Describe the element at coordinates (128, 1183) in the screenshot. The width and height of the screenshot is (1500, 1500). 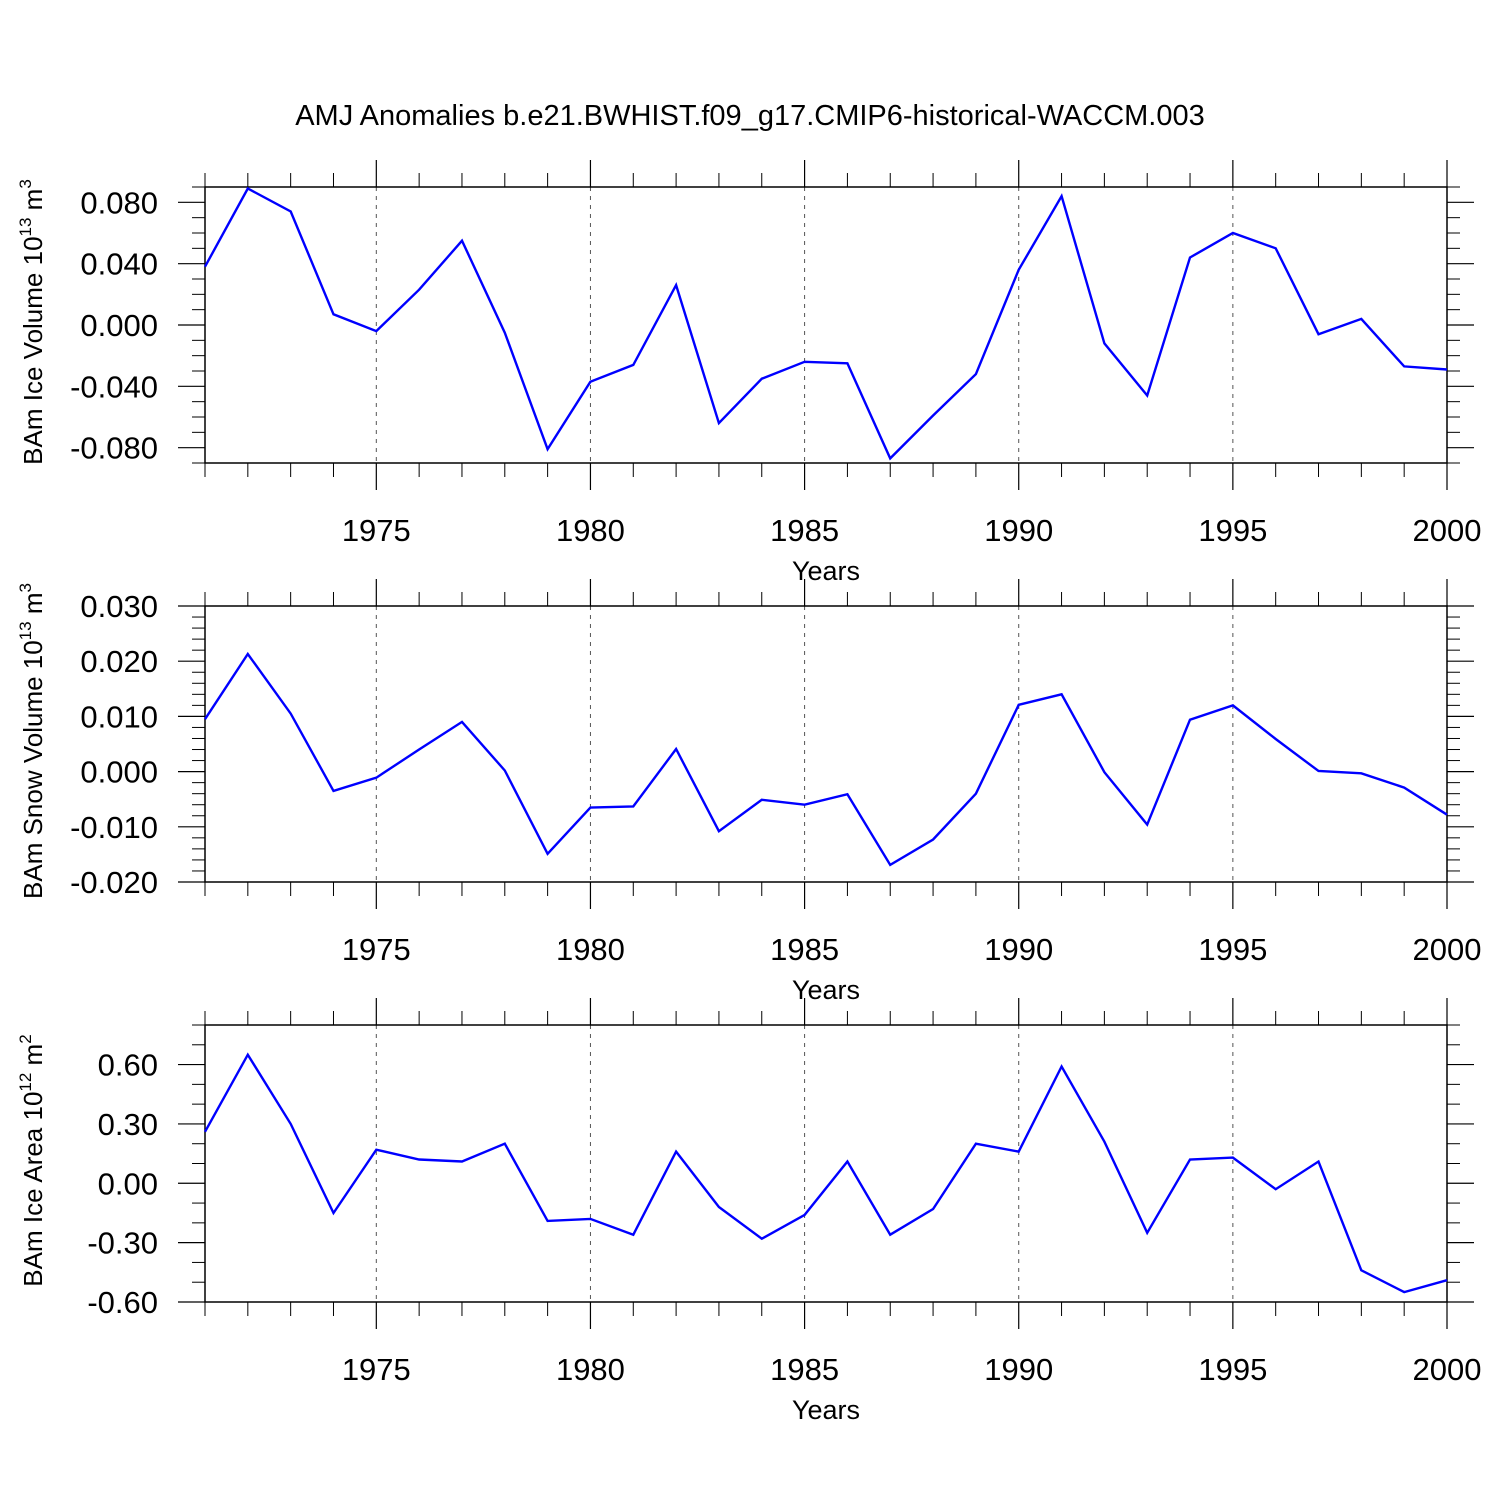
I see `y-tick-label: 0.00` at that location.